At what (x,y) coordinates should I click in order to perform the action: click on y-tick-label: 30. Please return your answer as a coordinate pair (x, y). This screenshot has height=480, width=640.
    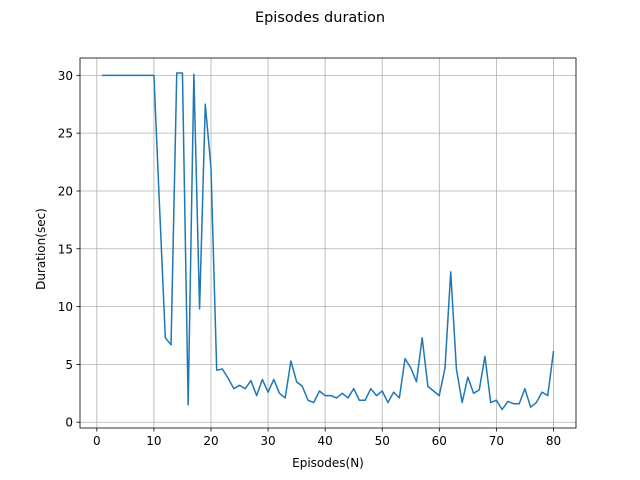
    Looking at the image, I should click on (65, 76).